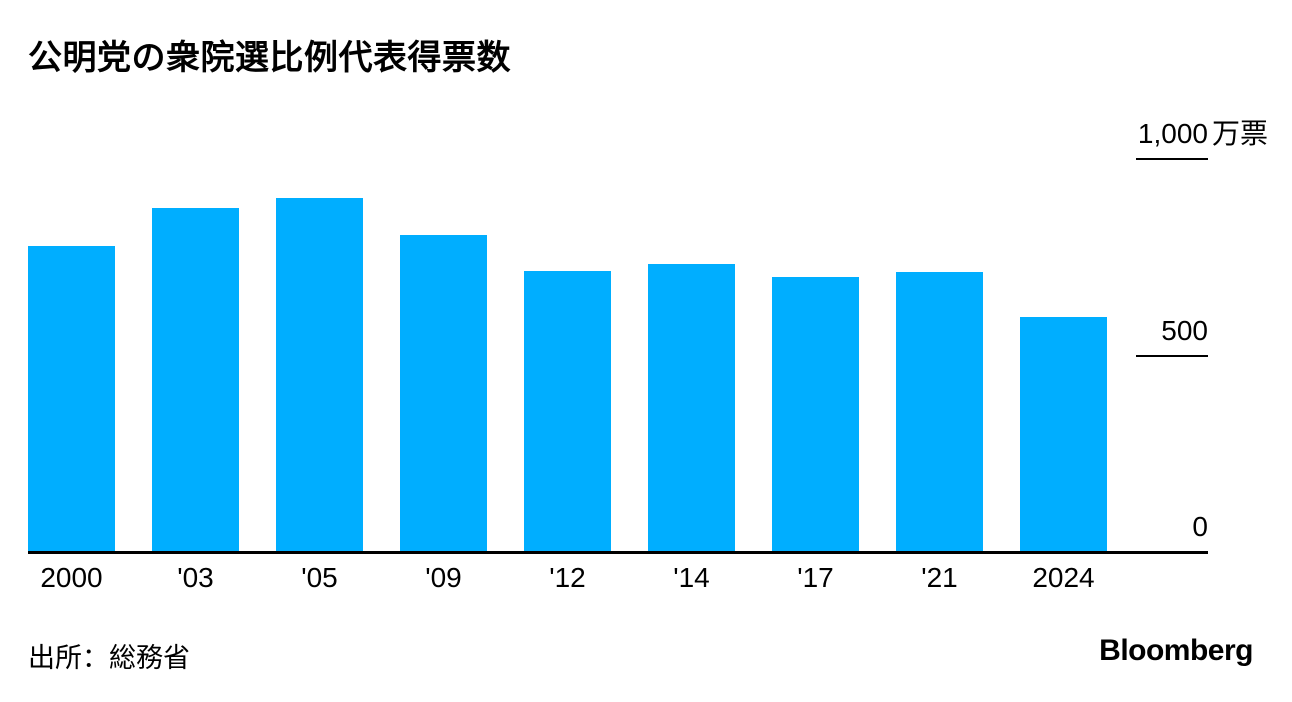 This screenshot has width=1292, height=702. I want to click on y-tick-label-1000: 1,000 万票, so click(1202, 133).